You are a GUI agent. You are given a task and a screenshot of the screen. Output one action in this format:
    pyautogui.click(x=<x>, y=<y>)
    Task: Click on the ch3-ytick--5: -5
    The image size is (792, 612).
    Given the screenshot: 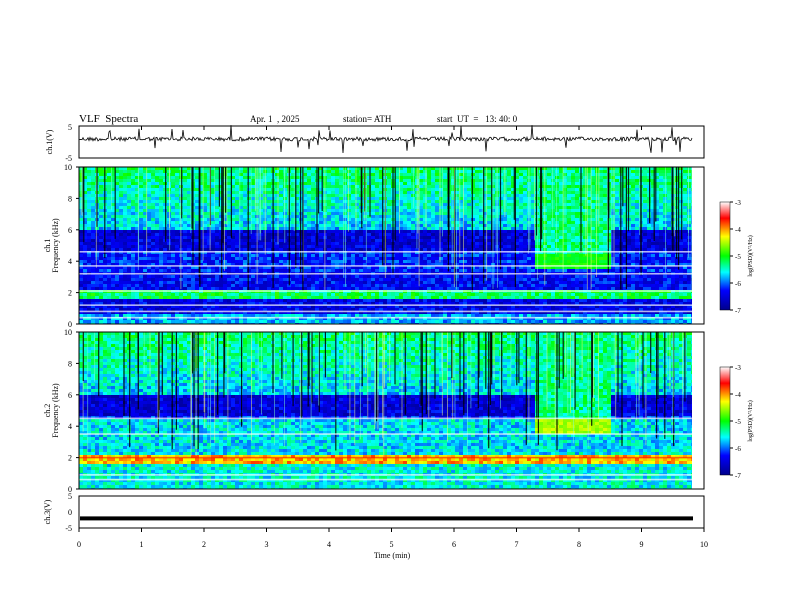 What is the action you would take?
    pyautogui.click(x=68, y=528)
    